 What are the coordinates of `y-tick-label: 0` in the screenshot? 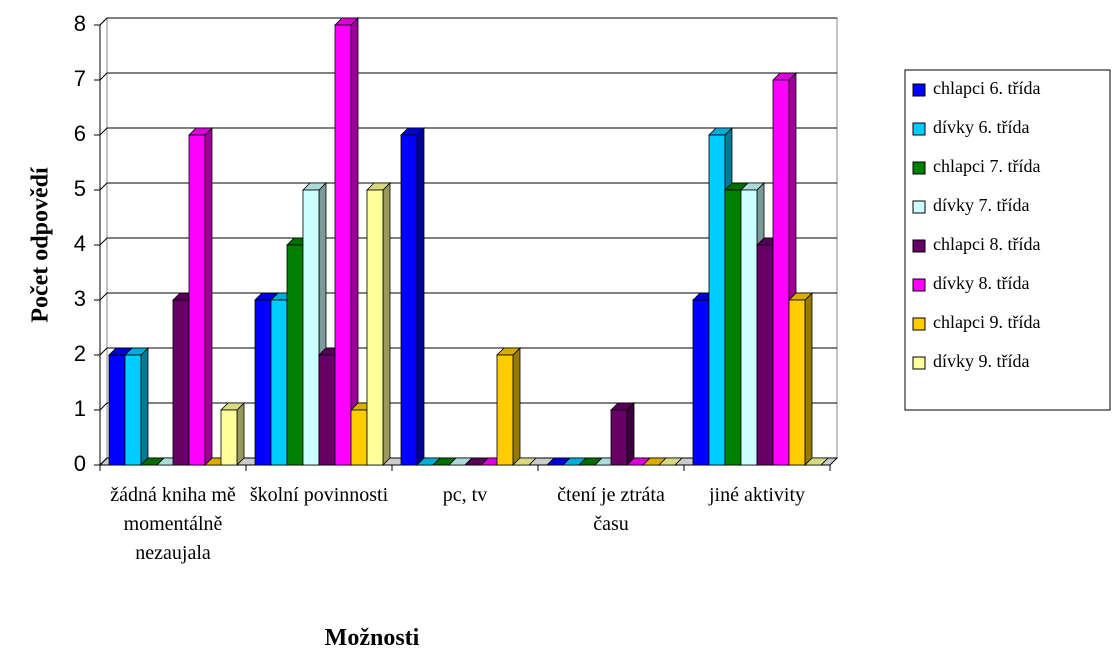 It's located at (80, 463).